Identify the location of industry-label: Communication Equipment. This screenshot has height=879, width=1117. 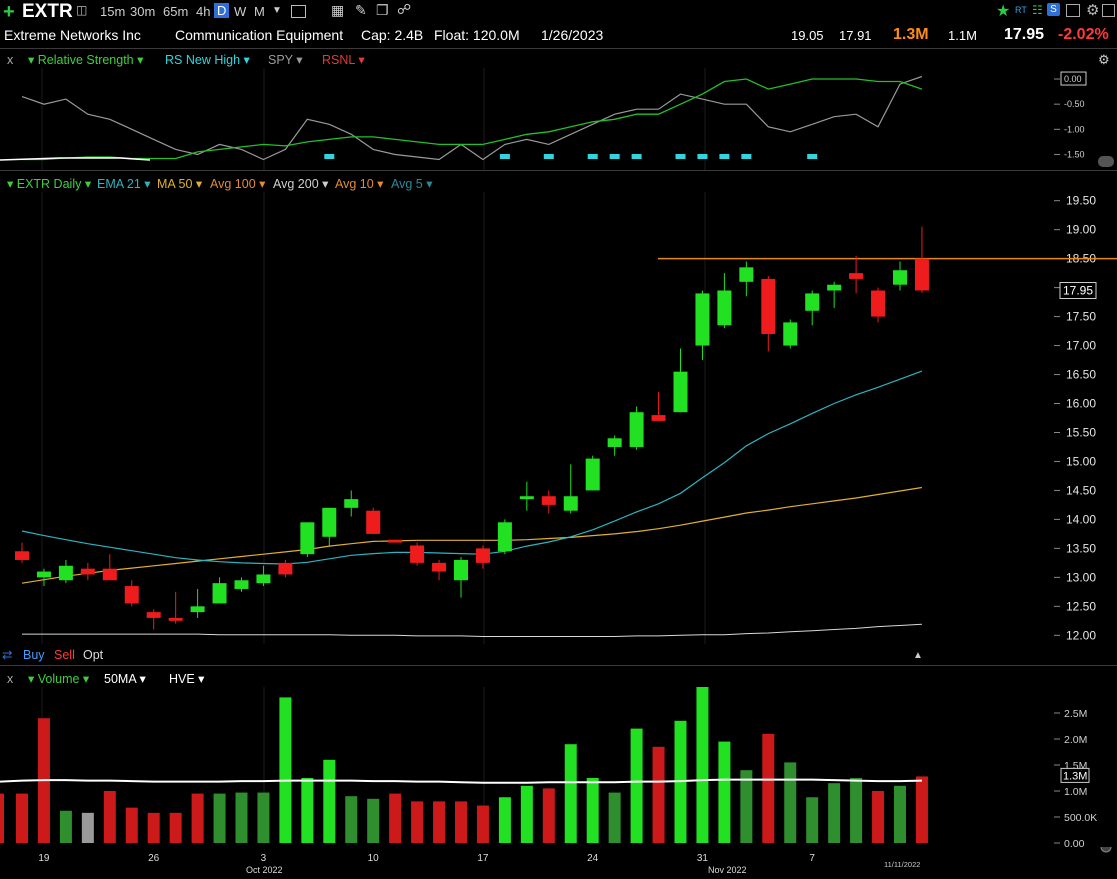
(259, 35).